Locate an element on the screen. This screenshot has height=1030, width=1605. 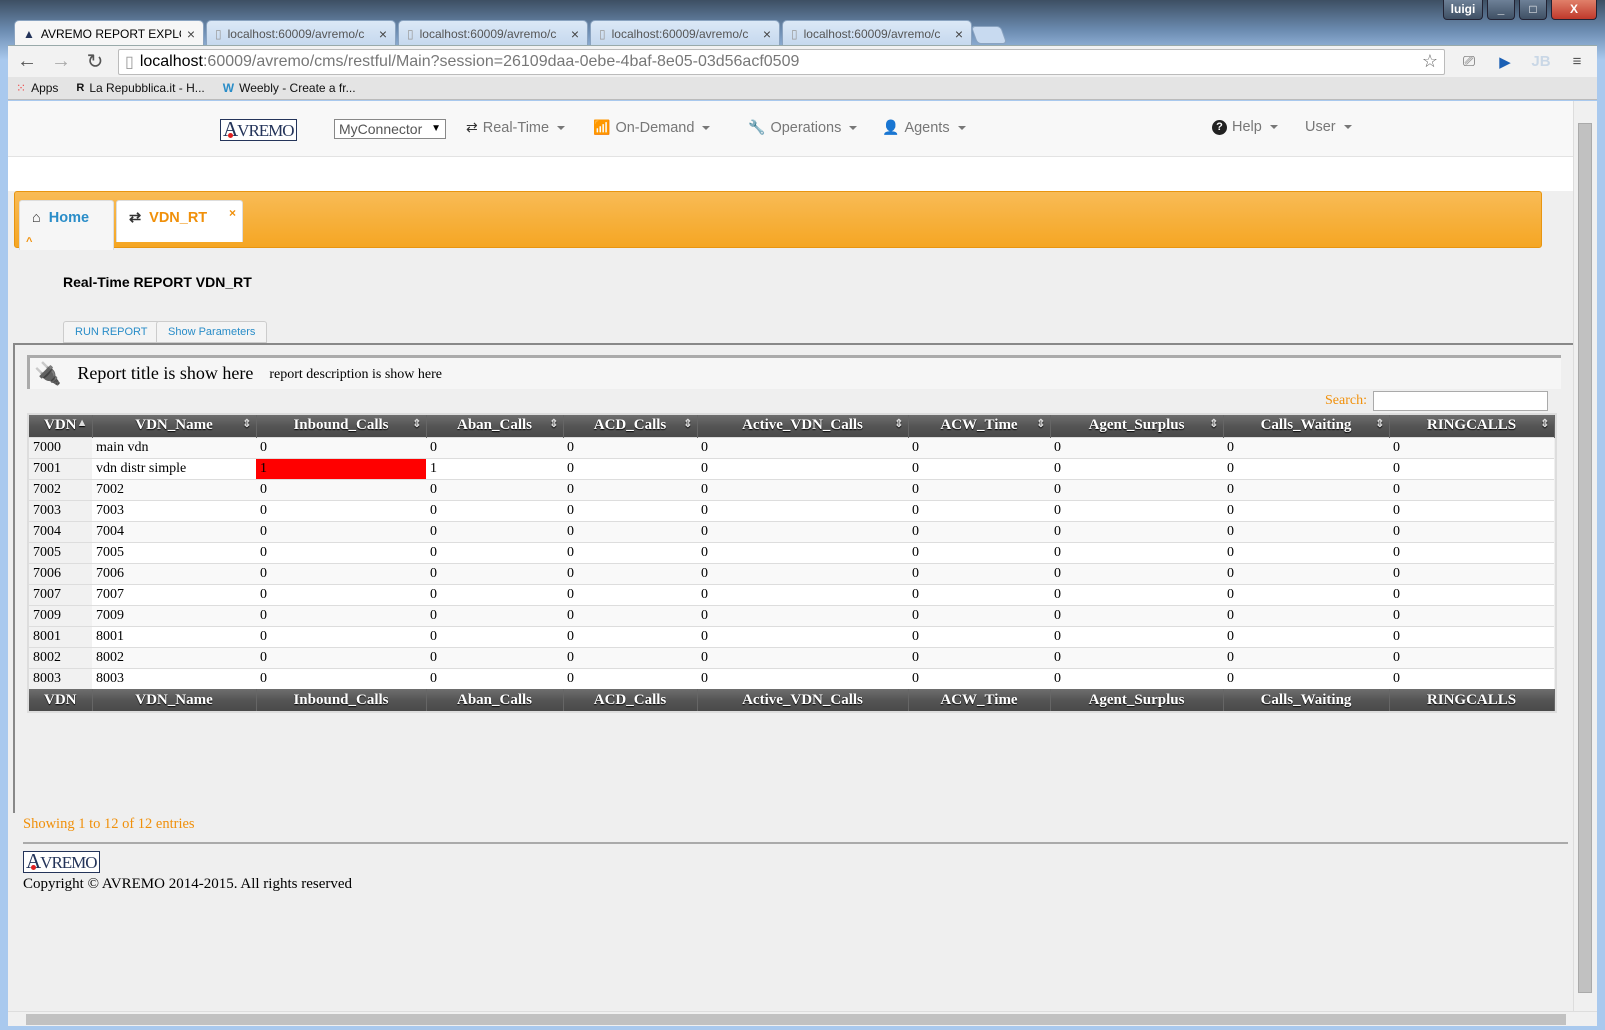
avremo-logo: AVREMO is located at coordinates (258, 130).